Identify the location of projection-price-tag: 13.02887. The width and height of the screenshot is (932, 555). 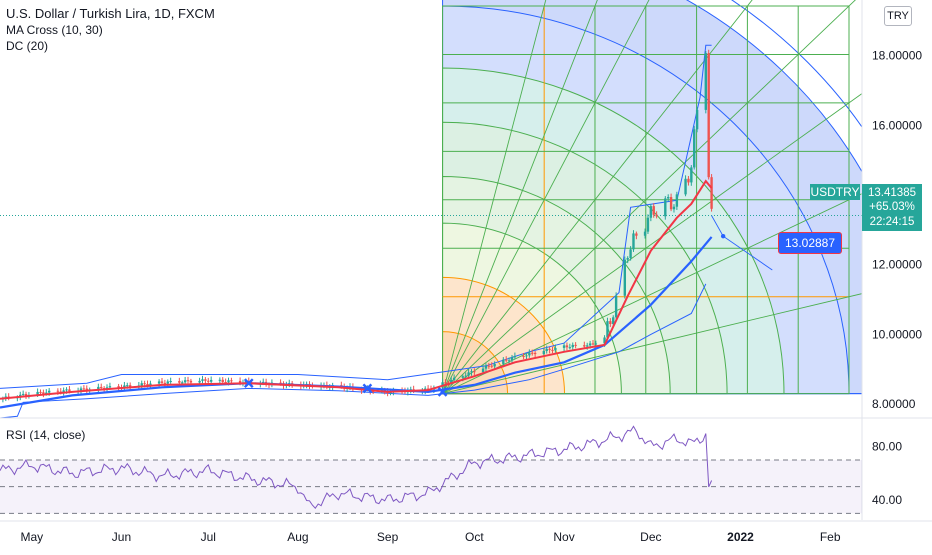
(810, 243).